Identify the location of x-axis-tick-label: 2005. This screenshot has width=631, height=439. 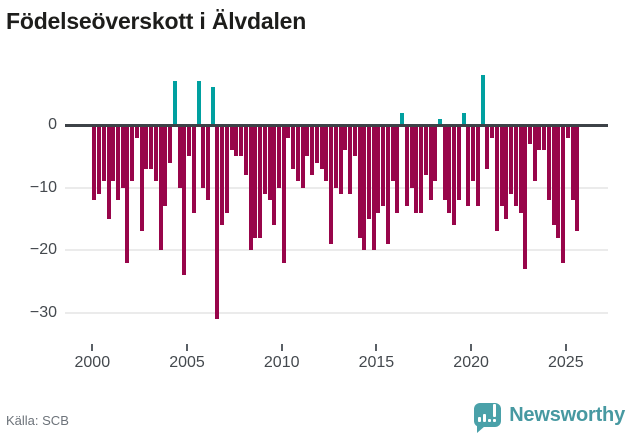
(187, 362).